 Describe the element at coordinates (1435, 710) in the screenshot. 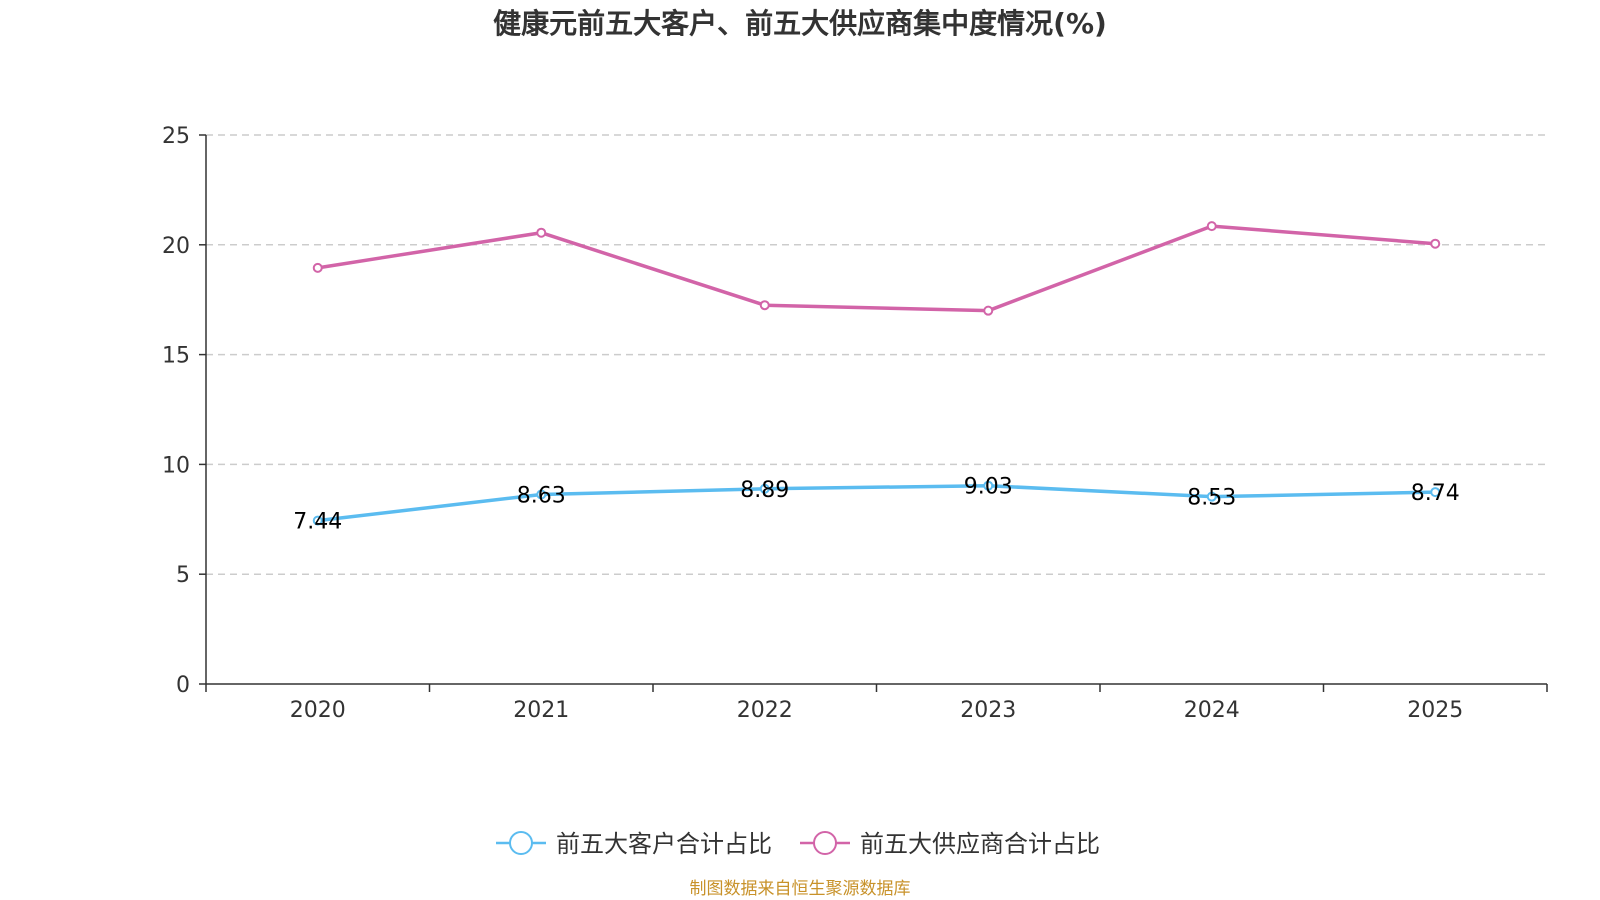

I see `x-tick-label: 2025` at that location.